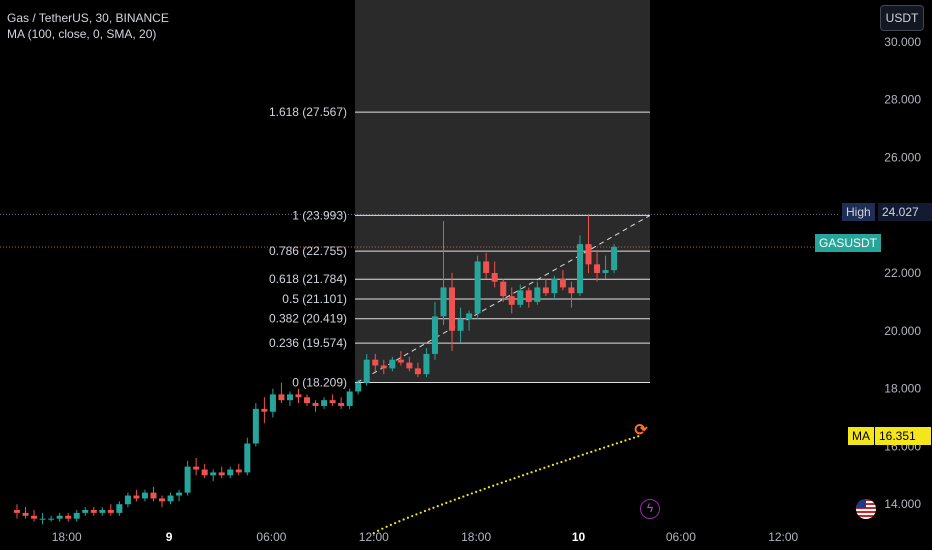 The height and width of the screenshot is (550, 932). Describe the element at coordinates (88, 18) in the screenshot. I see `symbol-title: Gas / TetherUS, 30, BINANCE` at that location.